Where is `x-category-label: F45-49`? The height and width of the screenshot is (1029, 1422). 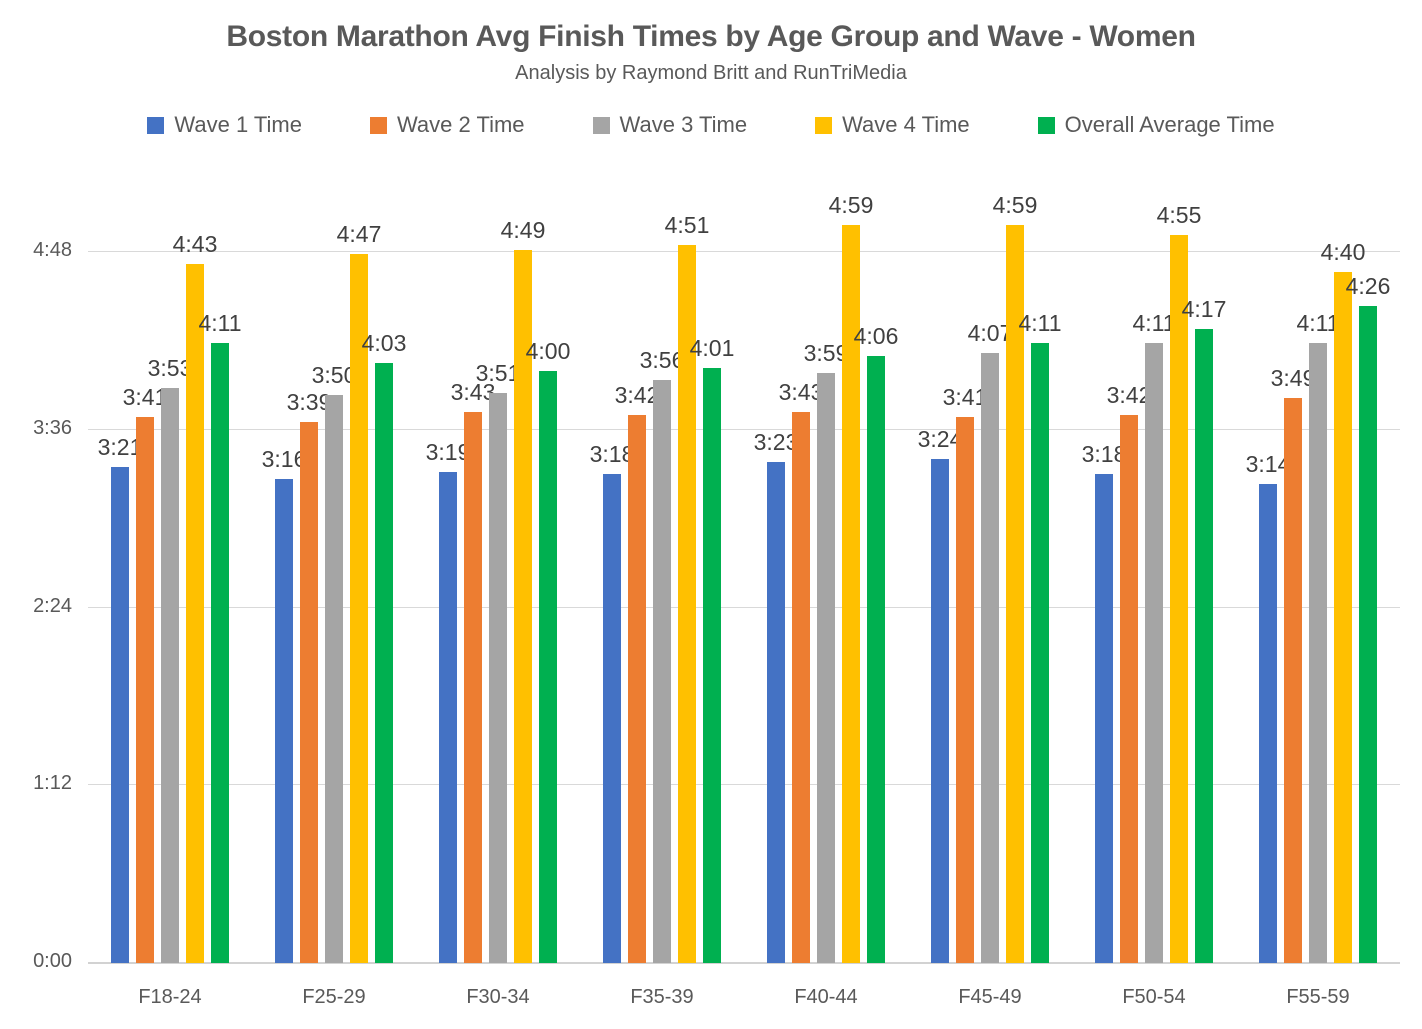 x-category-label: F45-49 is located at coordinates (990, 997).